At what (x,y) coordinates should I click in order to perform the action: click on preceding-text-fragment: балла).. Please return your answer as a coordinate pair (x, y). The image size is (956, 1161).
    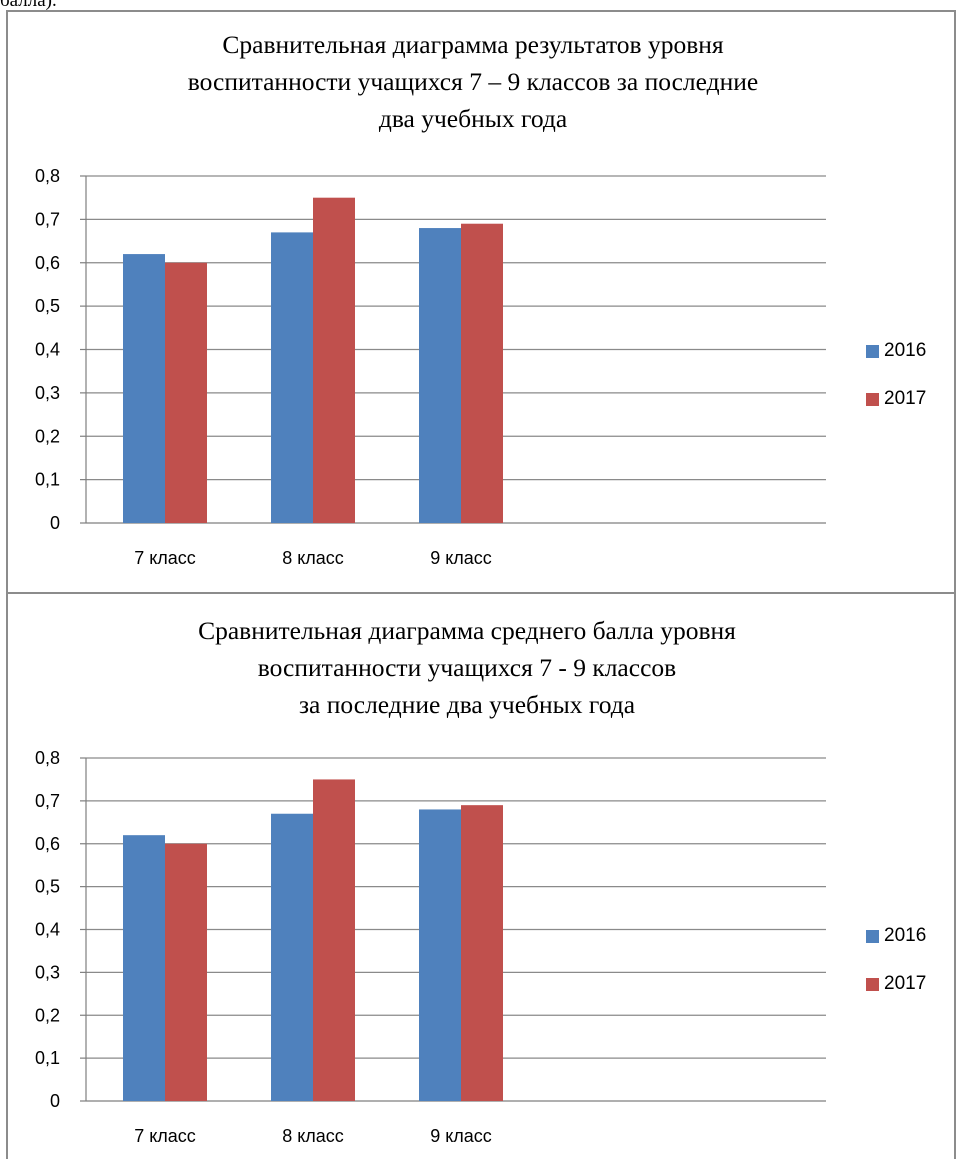
    Looking at the image, I should click on (28, 5).